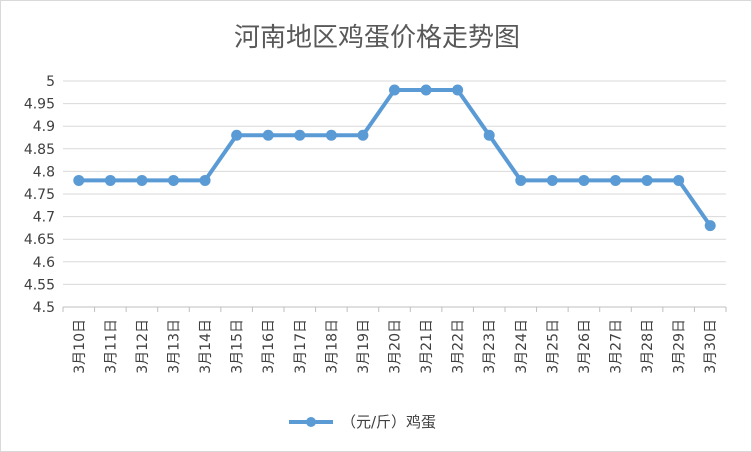 Image resolution: width=752 pixels, height=452 pixels. I want to click on x-tick-label: 3月22日, so click(459, 346).